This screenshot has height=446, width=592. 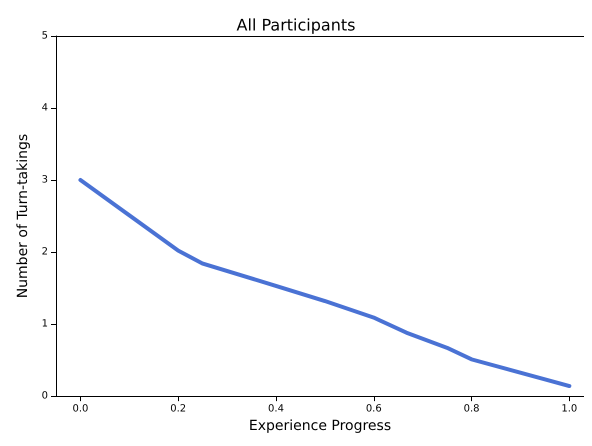 I want to click on y-tick-label: 1, so click(x=45, y=324).